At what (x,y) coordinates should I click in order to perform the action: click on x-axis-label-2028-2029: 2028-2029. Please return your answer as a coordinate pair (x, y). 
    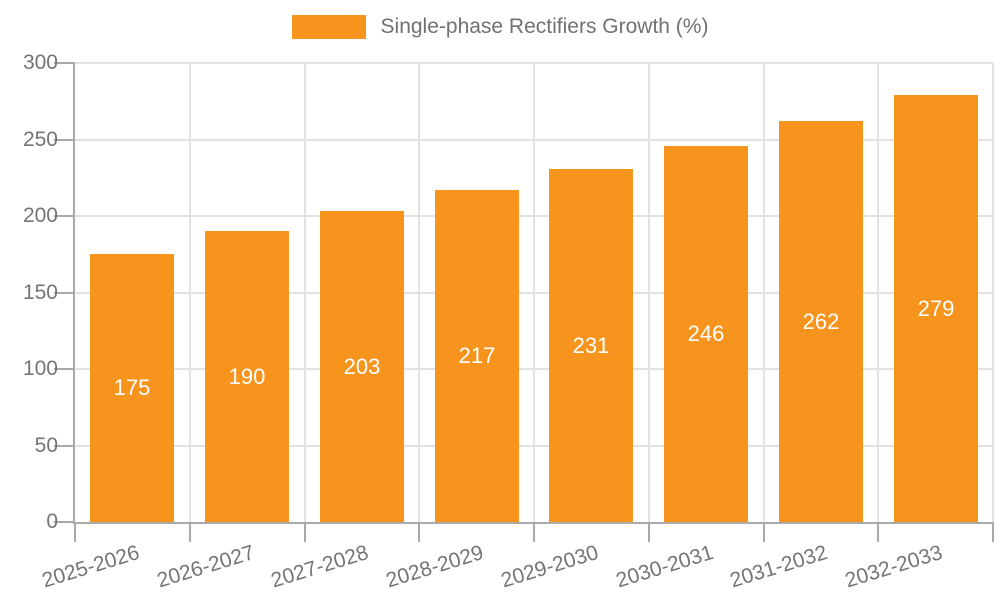
    Looking at the image, I should click on (435, 567).